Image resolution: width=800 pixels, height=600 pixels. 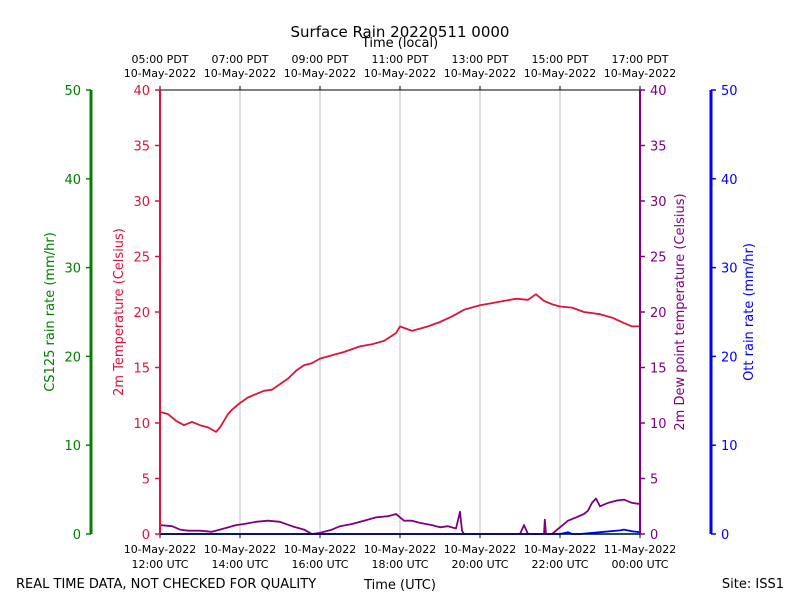 What do you see at coordinates (141, 91) in the screenshot?
I see `temperature-tick-label: 40` at bounding box center [141, 91].